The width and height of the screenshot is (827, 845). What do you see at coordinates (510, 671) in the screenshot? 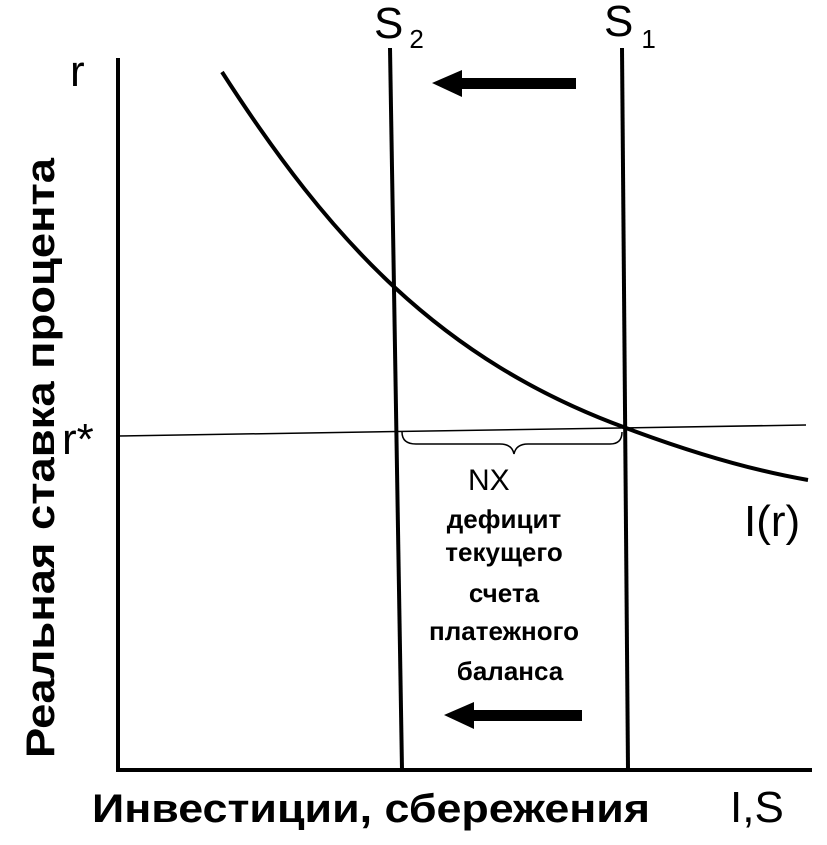
I see `deficit-line: баланса` at bounding box center [510, 671].